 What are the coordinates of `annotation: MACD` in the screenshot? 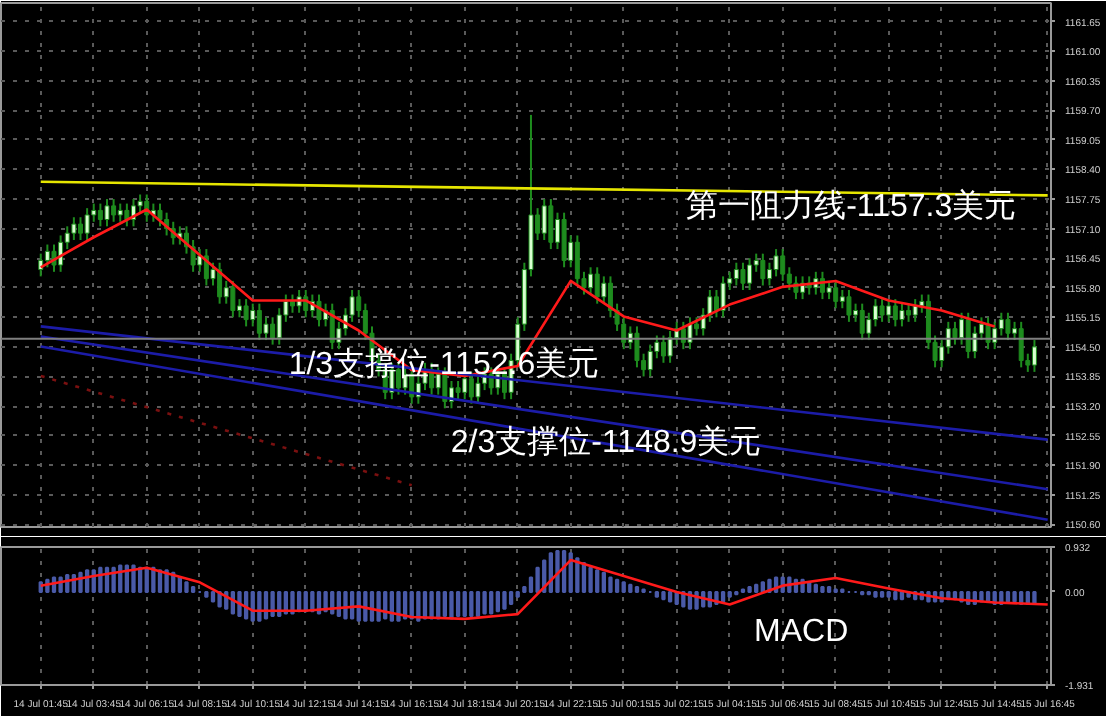 It's located at (801, 632).